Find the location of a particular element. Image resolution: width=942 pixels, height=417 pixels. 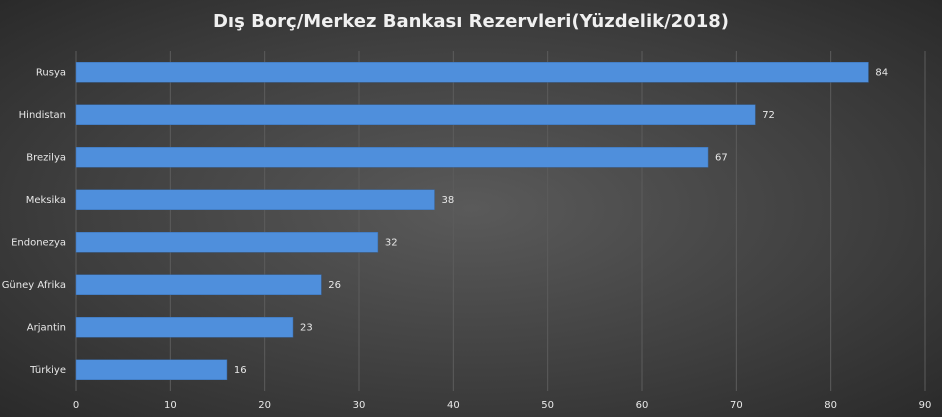

x-tick-label: 50 is located at coordinates (547, 405).